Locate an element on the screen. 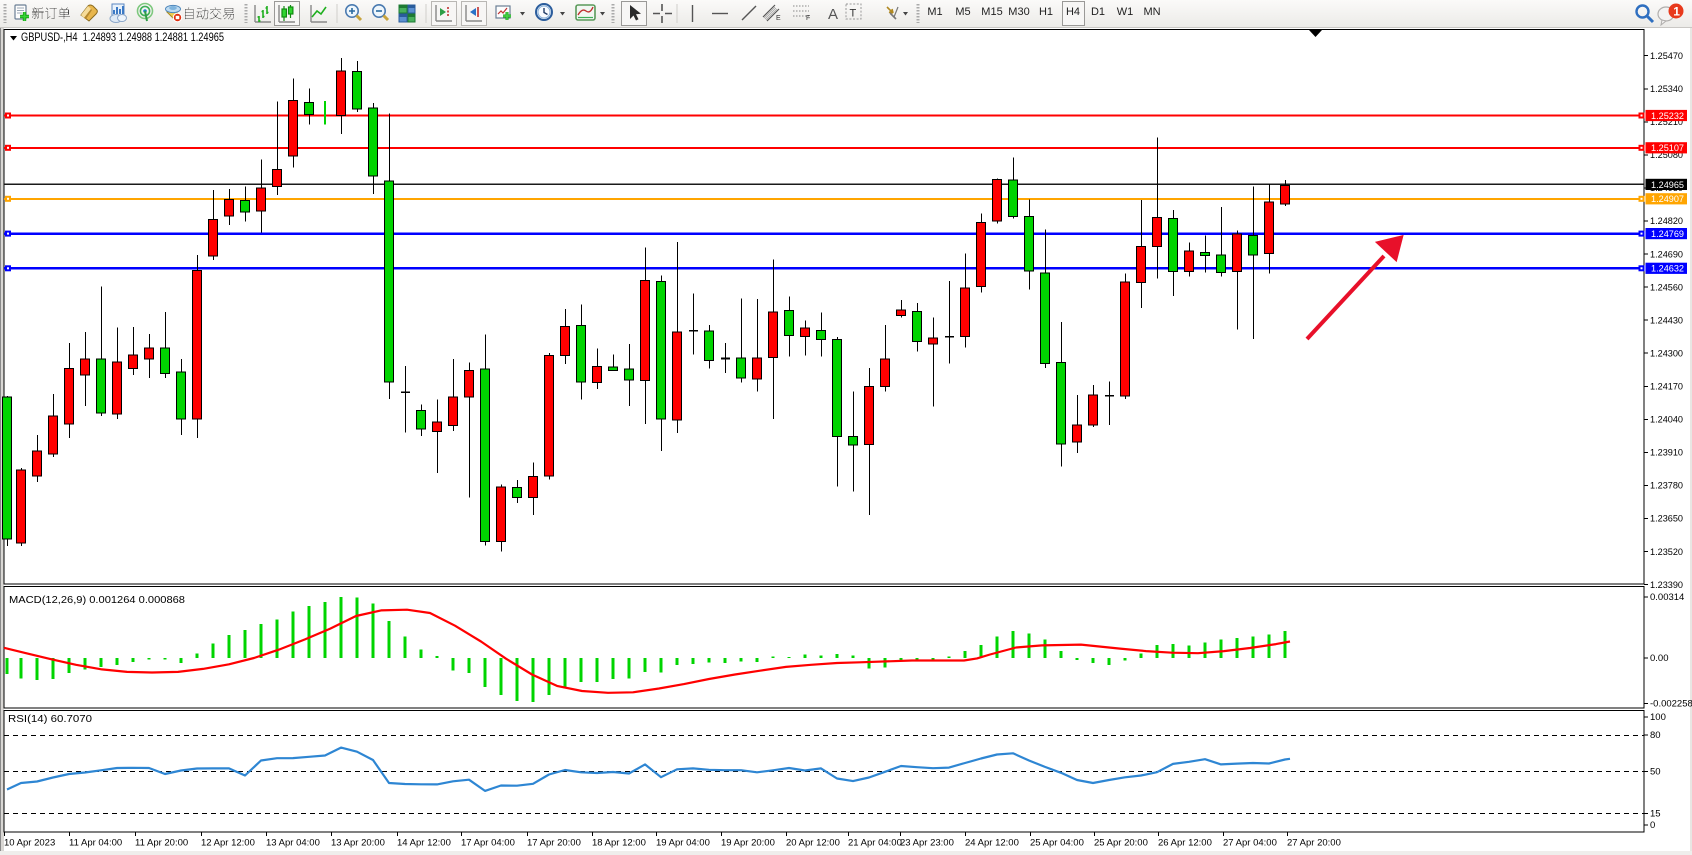  svg-text: -0.002258 is located at coordinates (1671, 704).